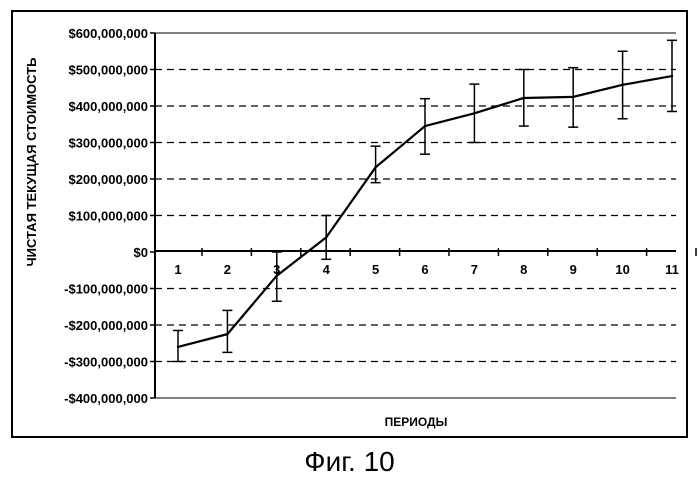  Describe the element at coordinates (375, 269) in the screenshot. I see `x-tick-label: 5` at that location.